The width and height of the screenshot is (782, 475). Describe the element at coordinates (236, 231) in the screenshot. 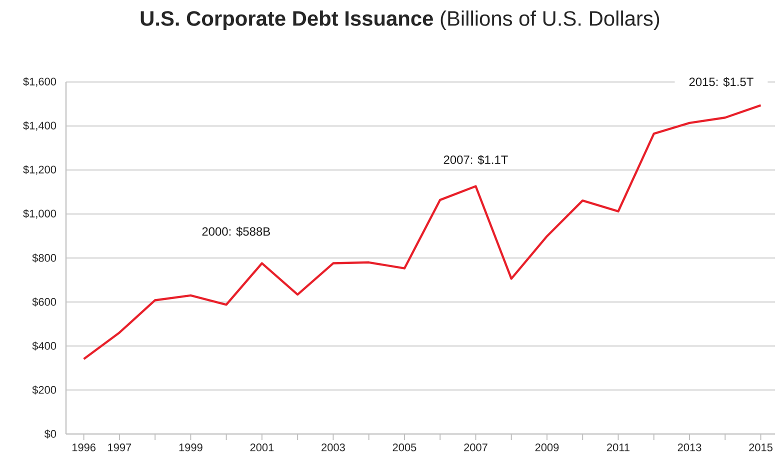

I see `annotation: 2000: $588B` at that location.